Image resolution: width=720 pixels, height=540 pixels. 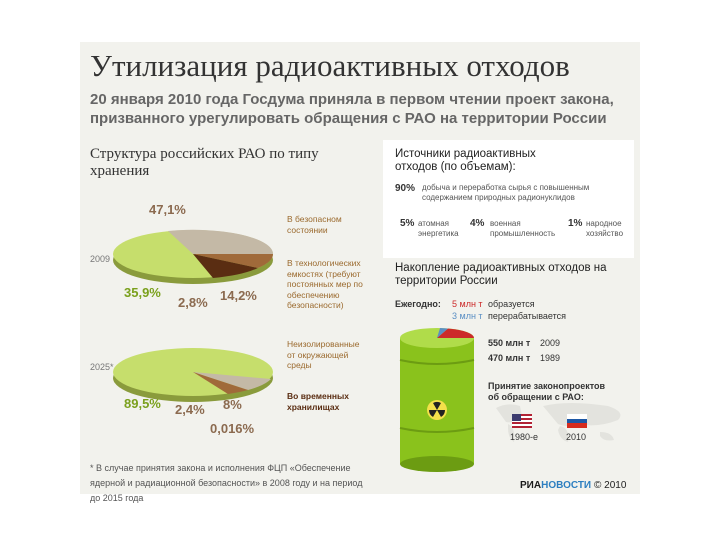 What do you see at coordinates (193, 302) in the screenshot?
I see `pie-2009-value-c: 2,8%` at bounding box center [193, 302].